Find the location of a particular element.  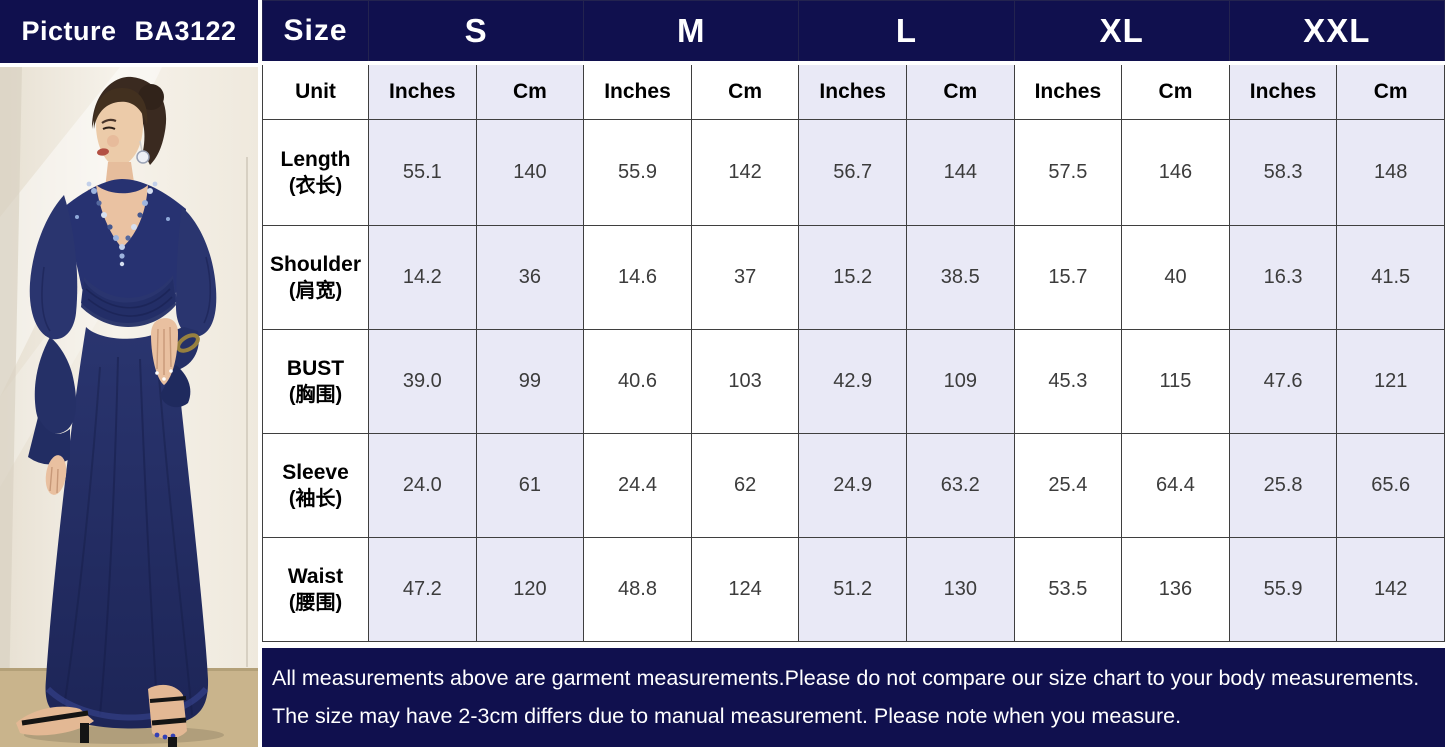

bracelet-icon is located at coordinates (188, 343).